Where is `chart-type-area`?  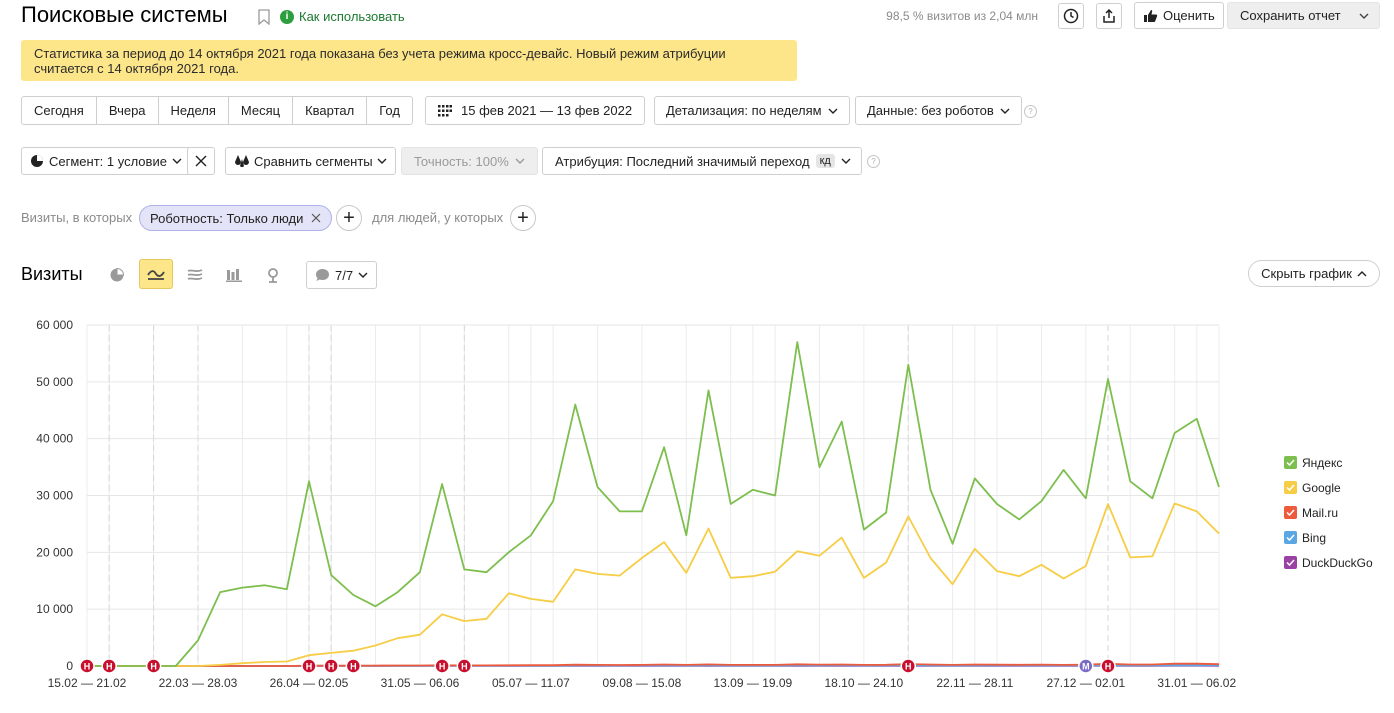 chart-type-area is located at coordinates (195, 275).